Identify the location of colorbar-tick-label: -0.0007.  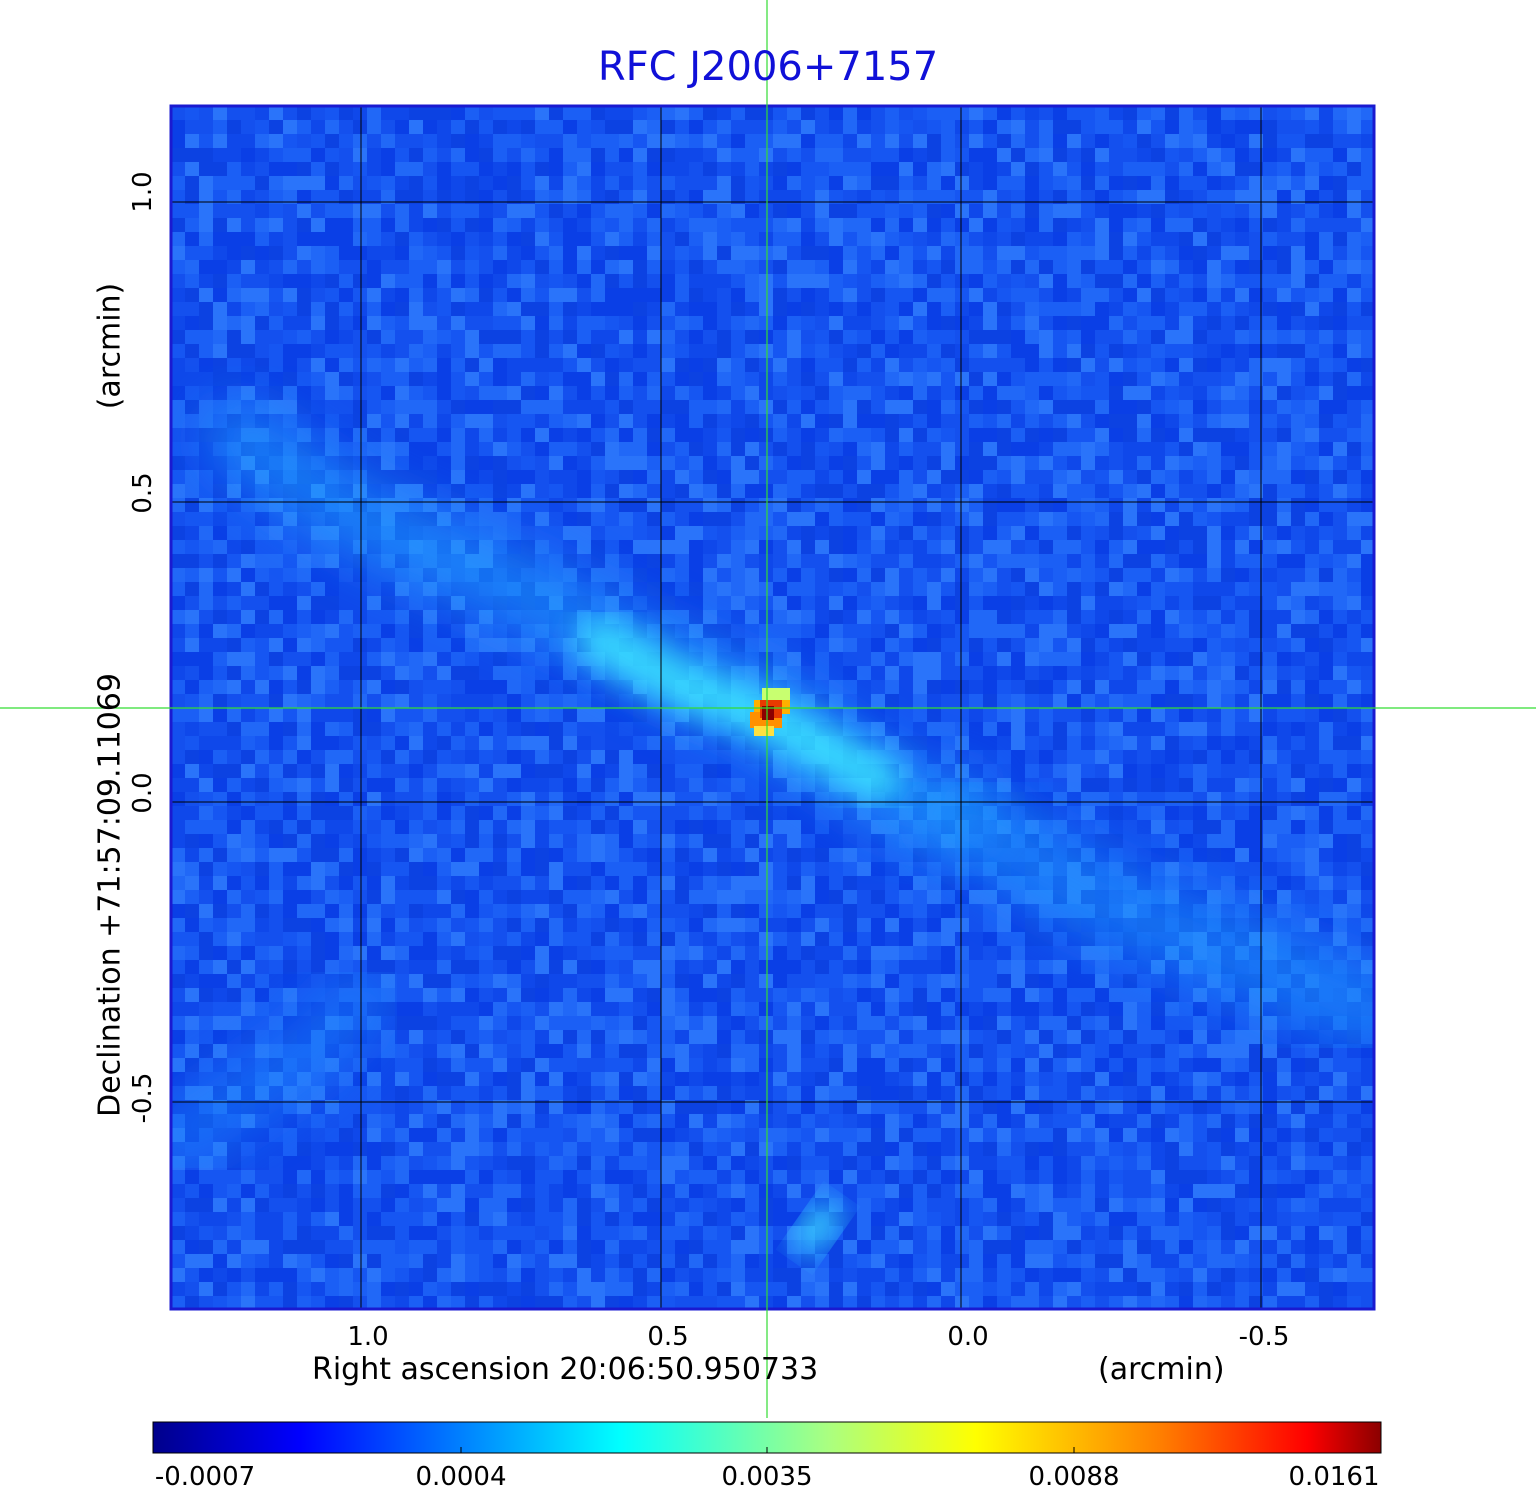
(205, 1477).